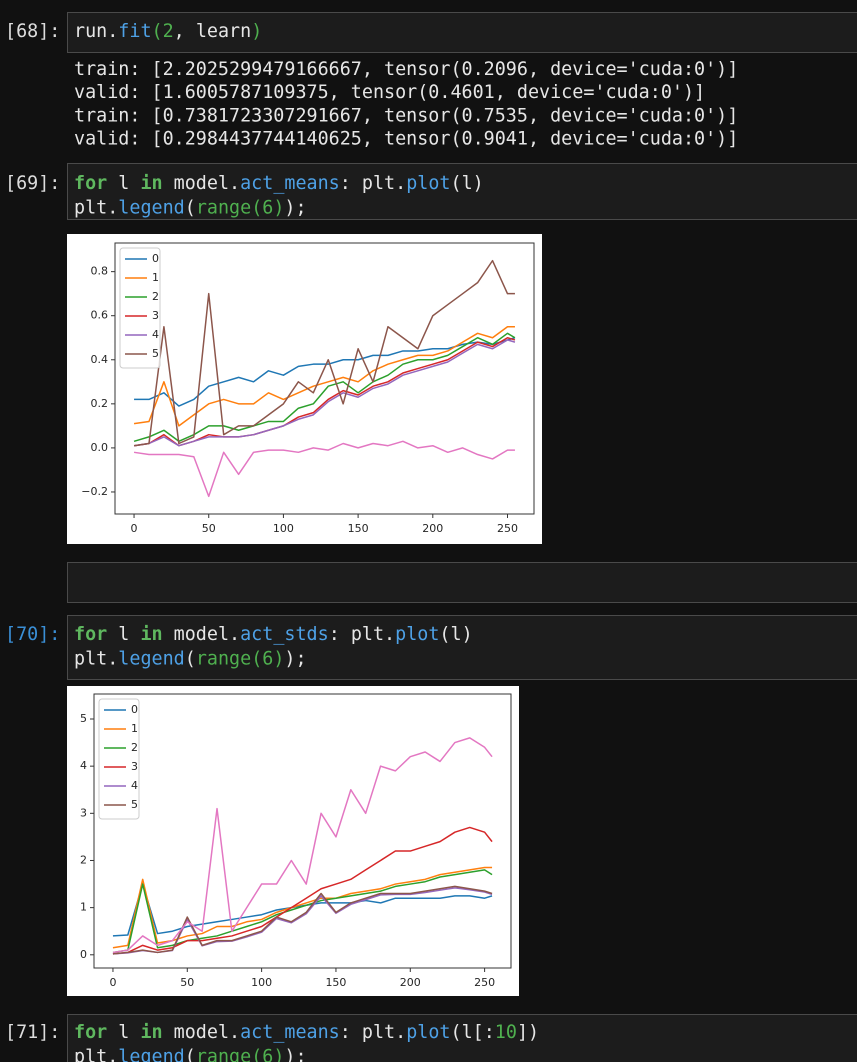  Describe the element at coordinates (32, 183) in the screenshot. I see `prompt: [69]:` at that location.